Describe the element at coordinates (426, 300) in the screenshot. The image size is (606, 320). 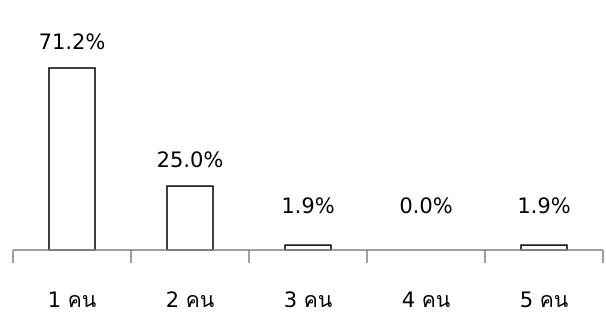
I see `x-tick-label-4: 4 คน` at that location.